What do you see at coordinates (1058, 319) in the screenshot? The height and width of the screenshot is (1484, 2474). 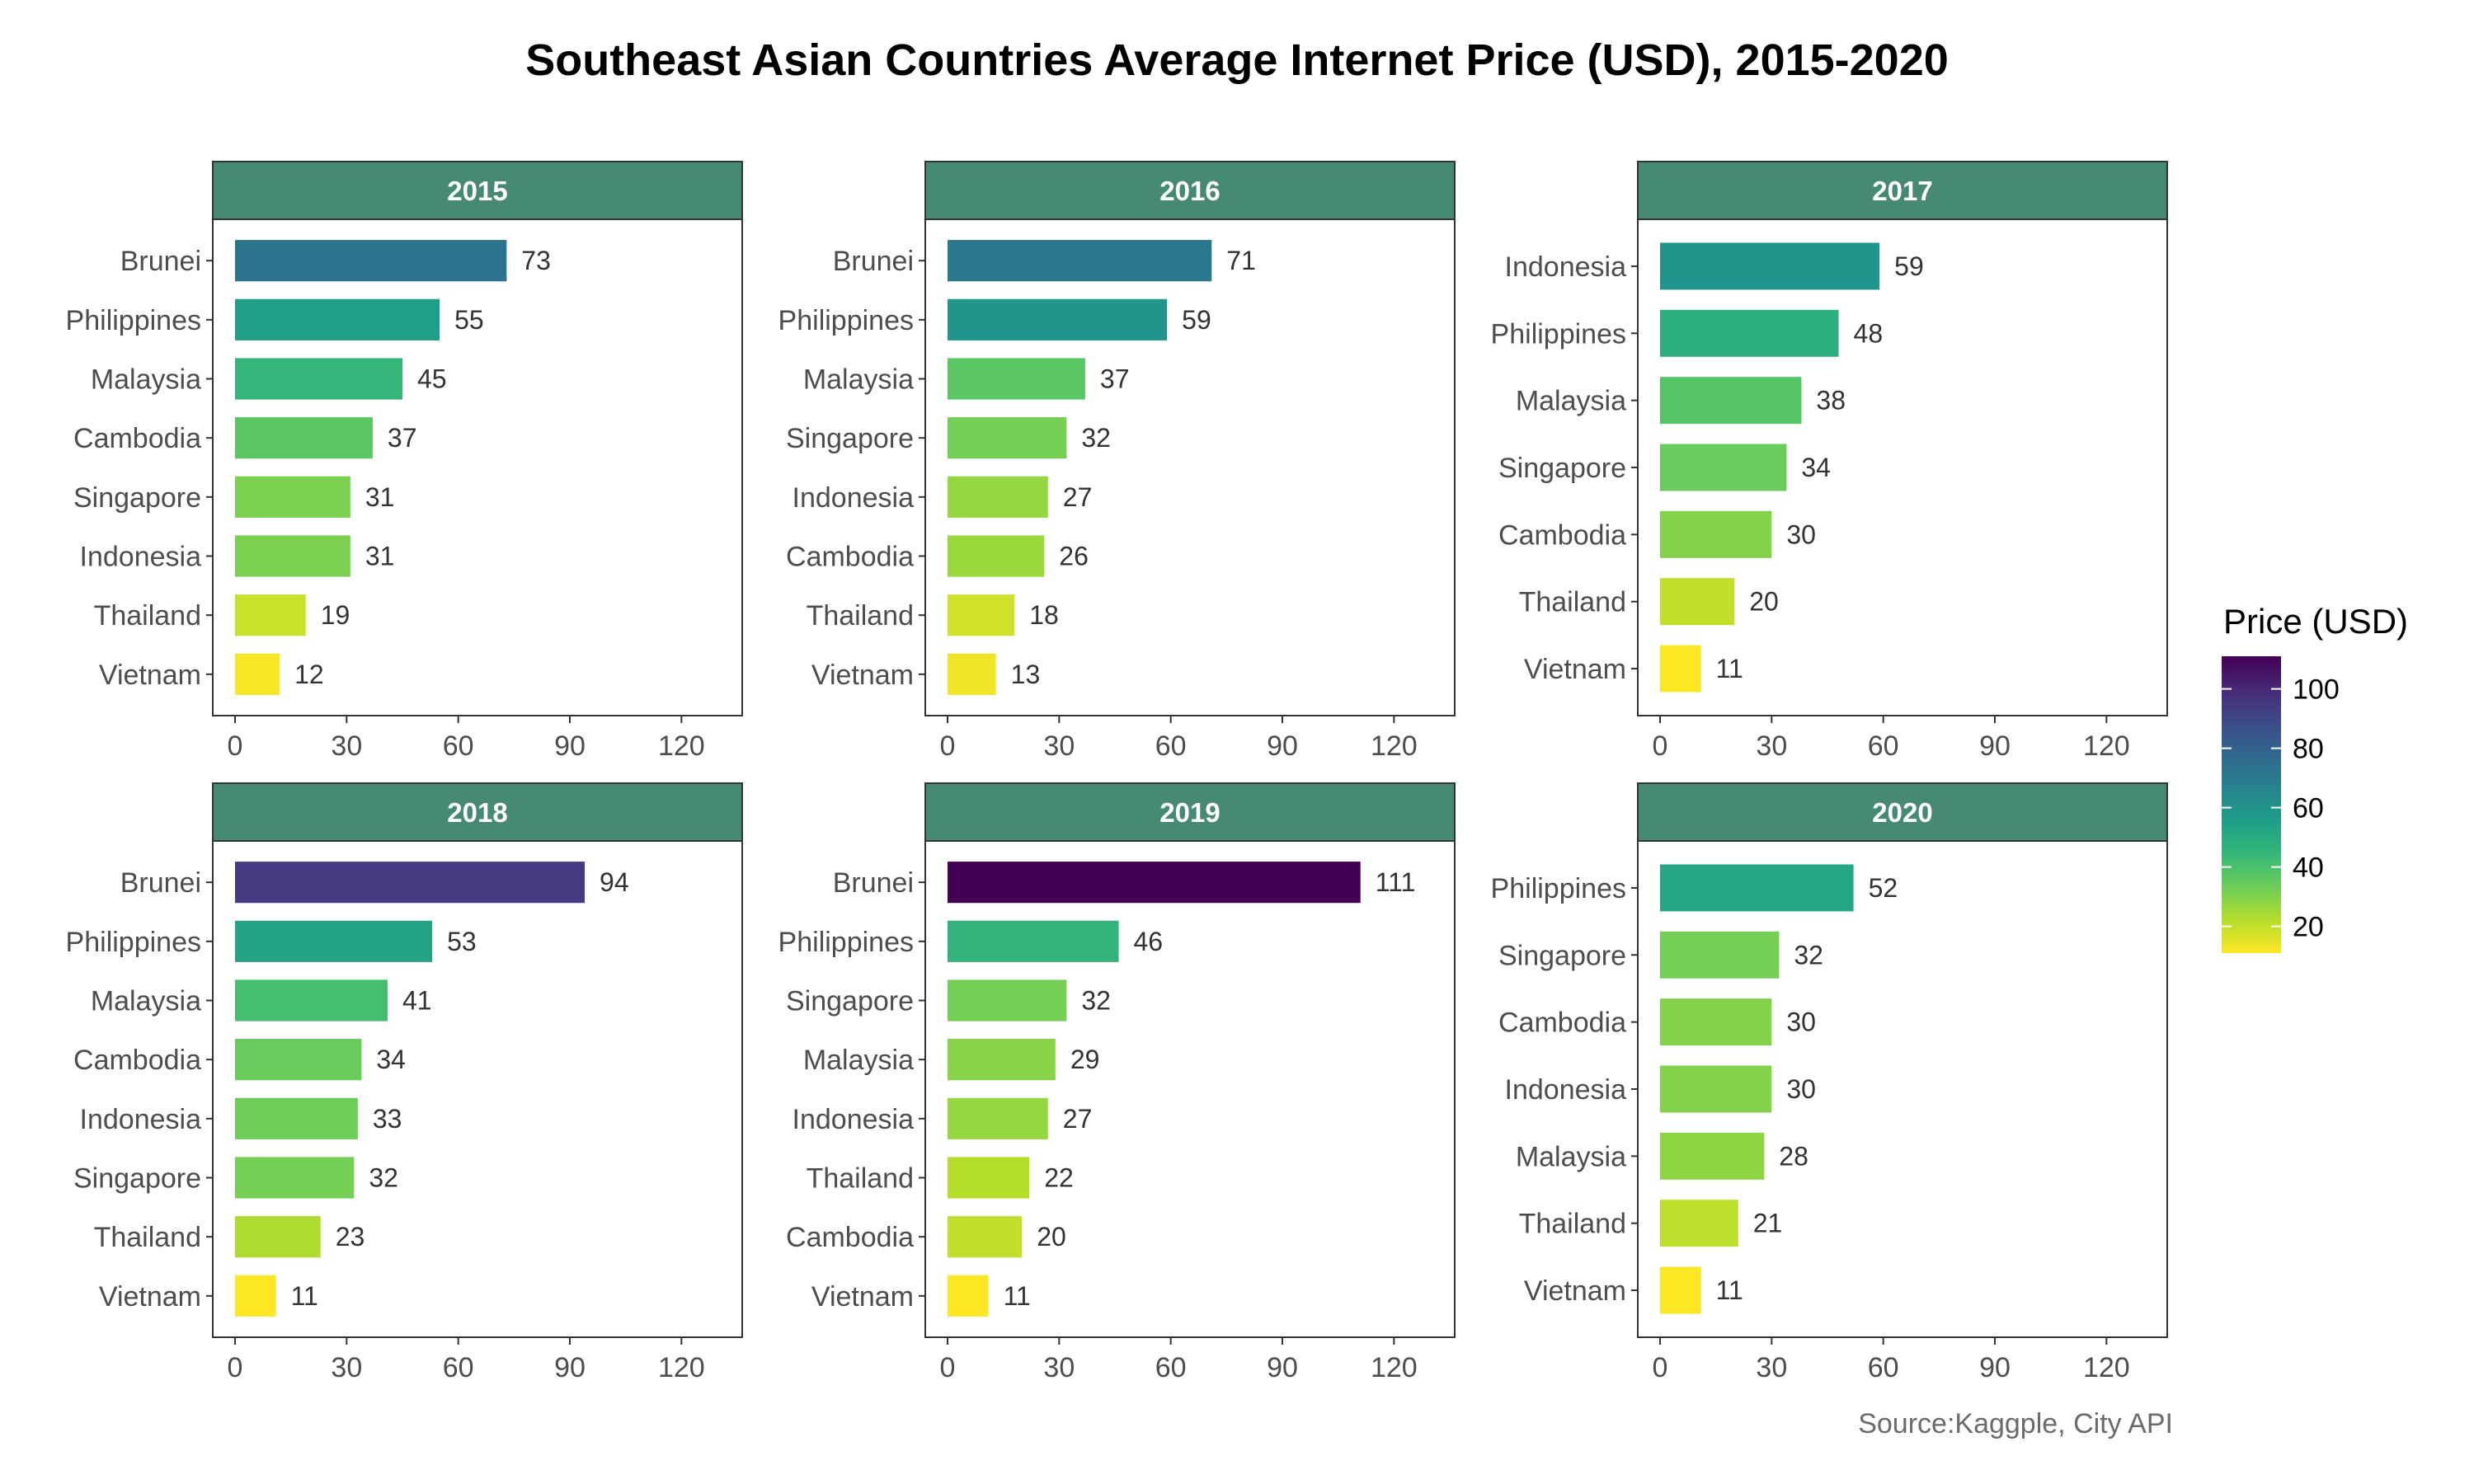 I see `bar-2016-philippines` at bounding box center [1058, 319].